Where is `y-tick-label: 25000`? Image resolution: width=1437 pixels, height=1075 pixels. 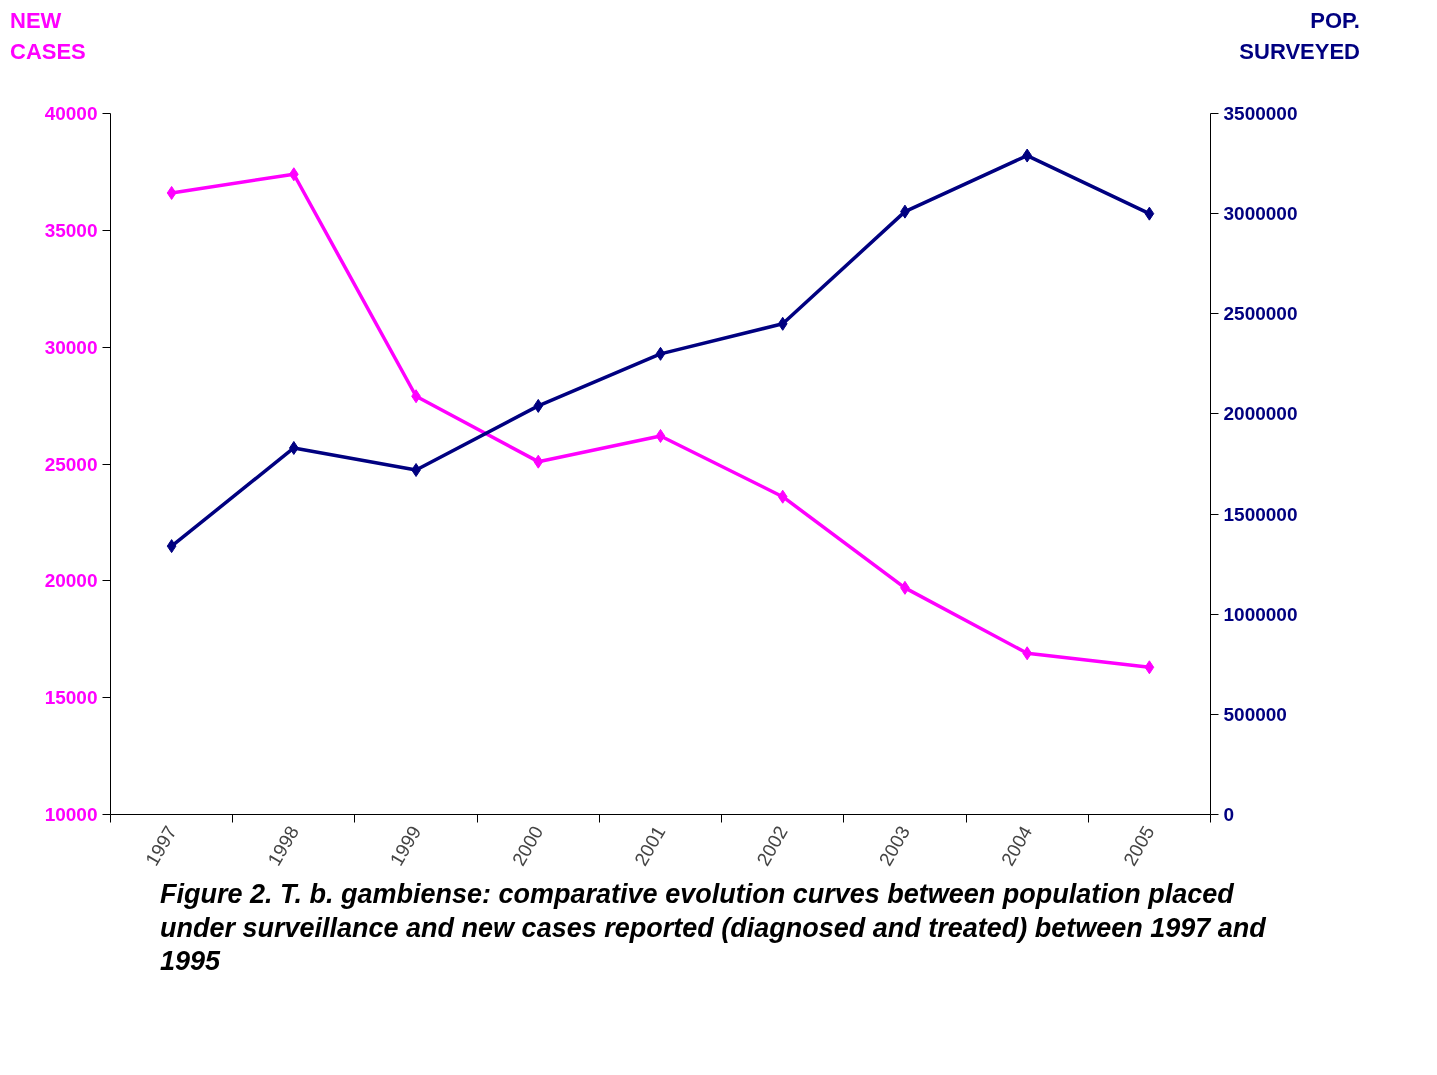
y-tick-label: 25000 is located at coordinates (71, 464).